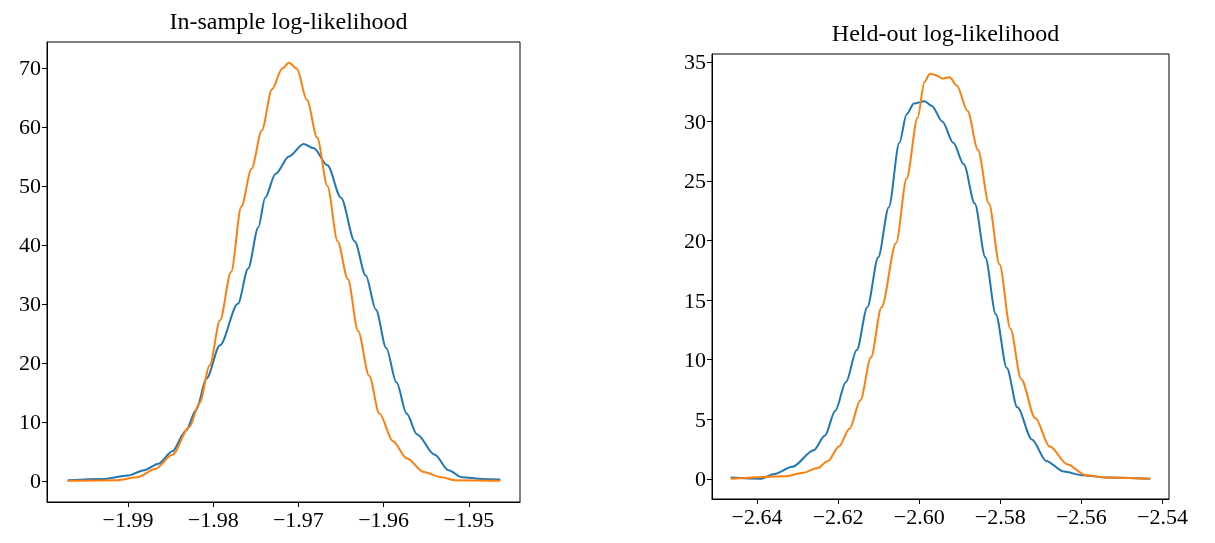 Image resolution: width=1215 pixels, height=543 pixels. I want to click on x-tick-label: −2.64, so click(757, 516).